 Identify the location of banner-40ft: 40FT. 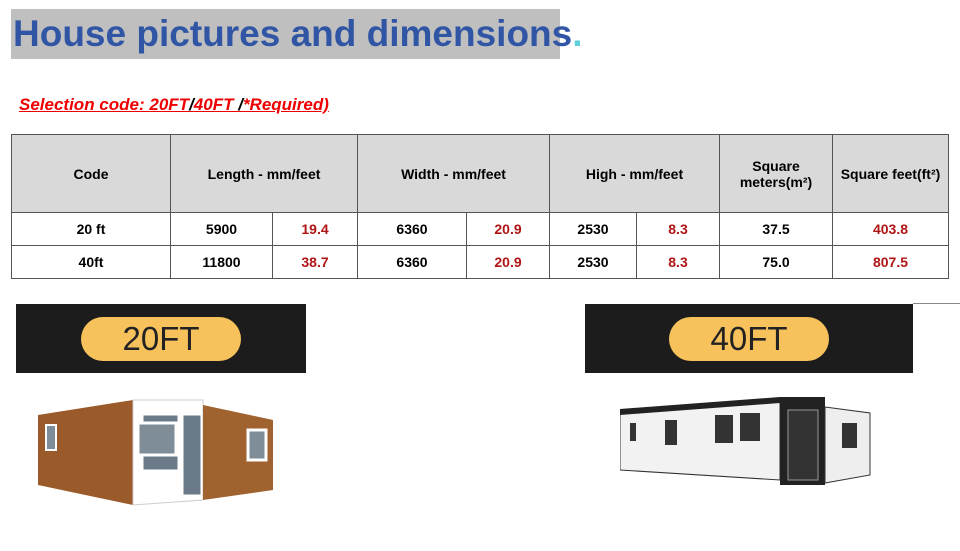
(749, 338).